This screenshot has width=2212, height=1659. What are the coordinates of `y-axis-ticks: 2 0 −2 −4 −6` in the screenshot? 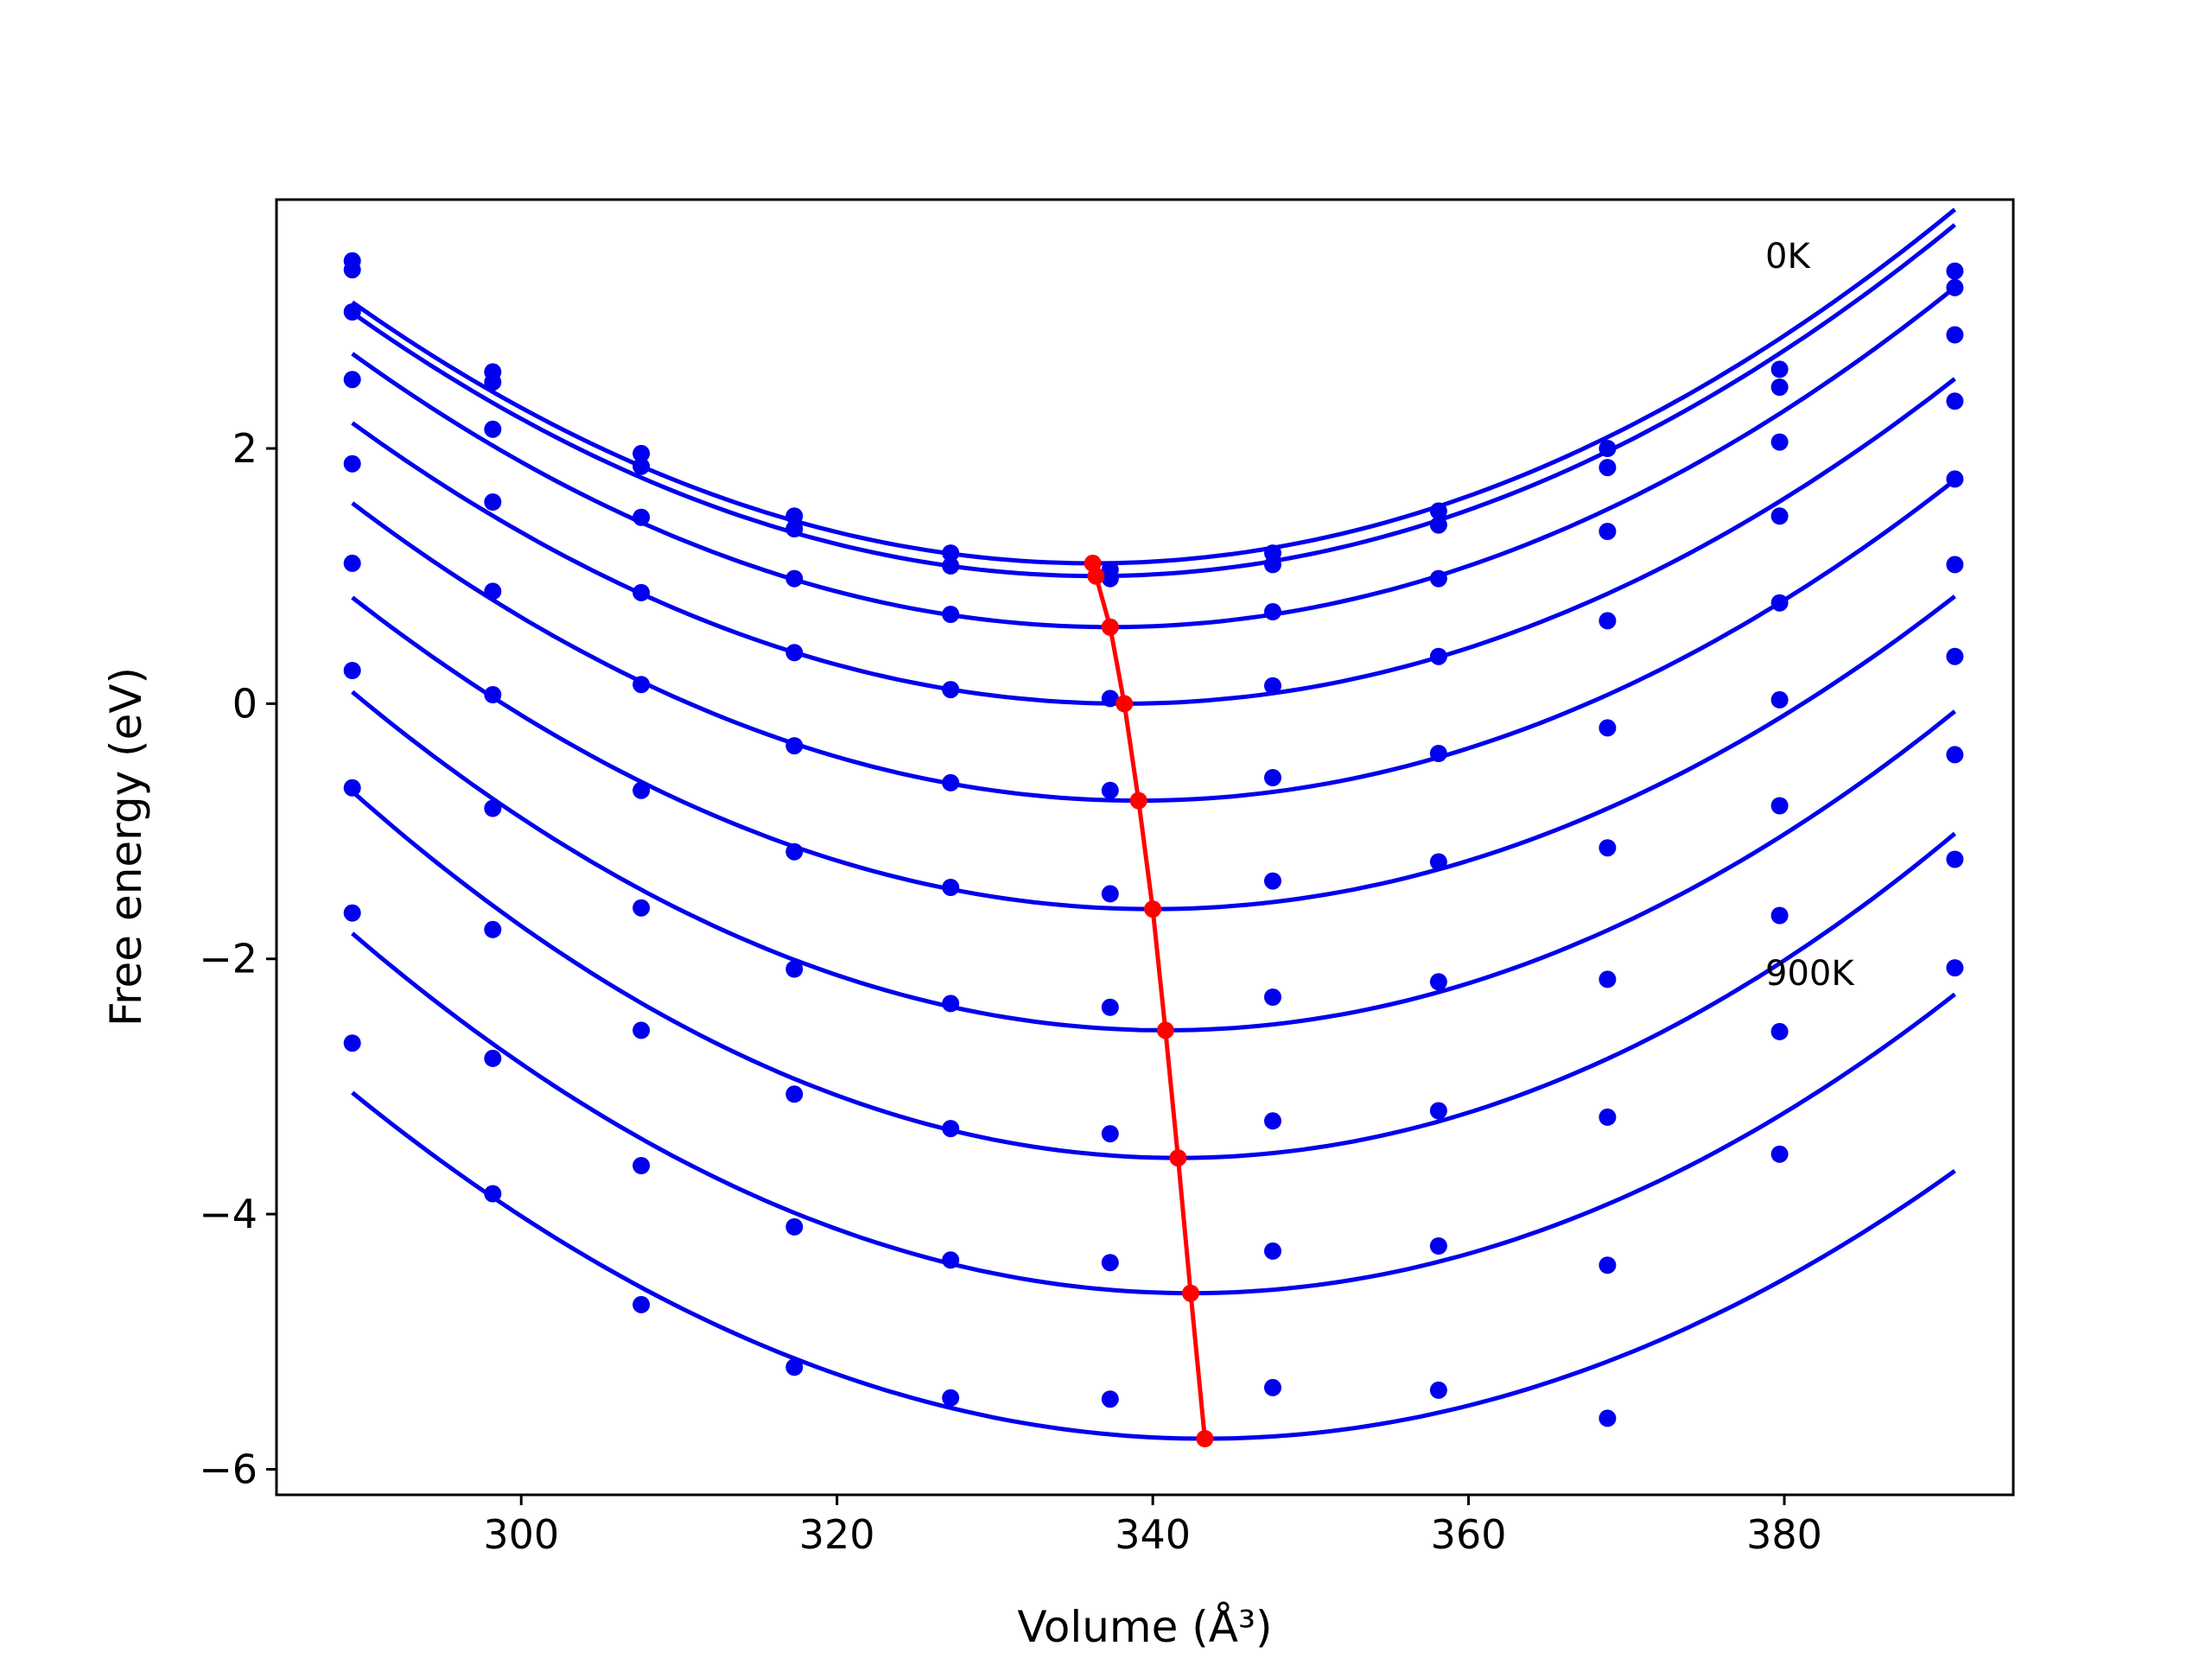 It's located at (237, 959).